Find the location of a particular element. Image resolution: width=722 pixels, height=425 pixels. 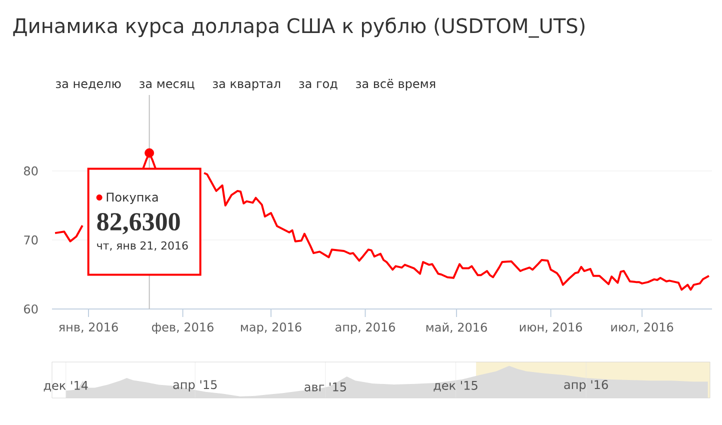

text: за месяц is located at coordinates (167, 85).